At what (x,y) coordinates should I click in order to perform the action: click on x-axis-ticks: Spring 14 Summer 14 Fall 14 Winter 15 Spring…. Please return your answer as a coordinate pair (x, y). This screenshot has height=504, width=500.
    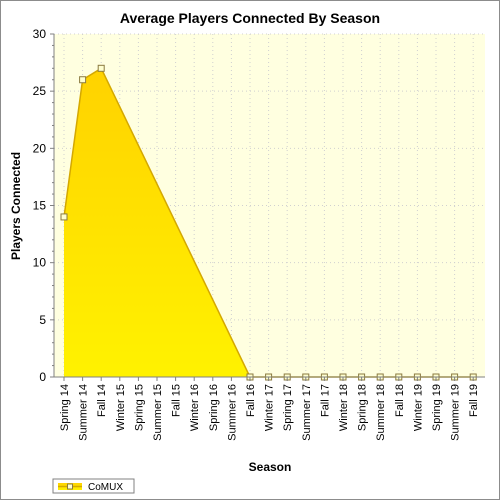
    Looking at the image, I should click on (269, 409).